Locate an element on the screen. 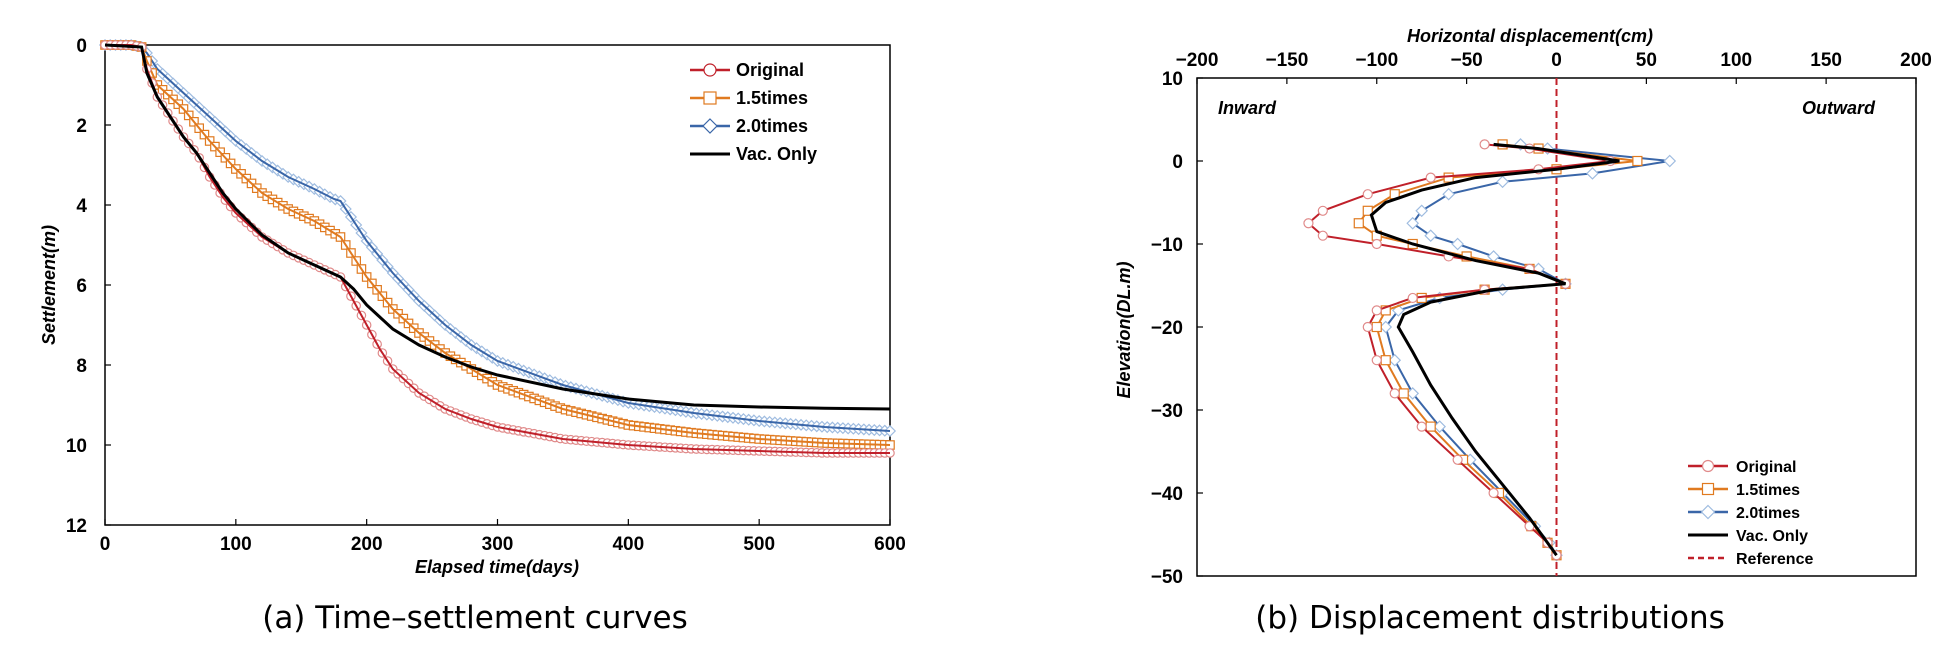 This screenshot has height=660, width=1944. x-tick-label-b: −150 is located at coordinates (1286, 60).